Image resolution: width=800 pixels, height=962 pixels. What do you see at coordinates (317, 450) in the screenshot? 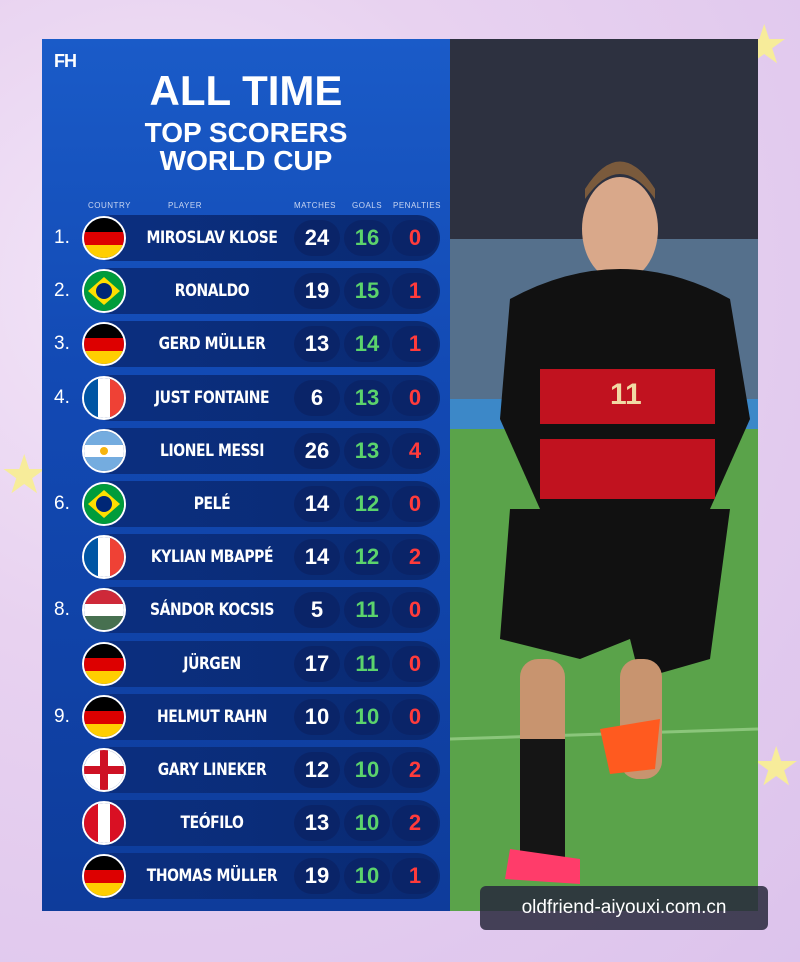
I see `matches-value: 26` at bounding box center [317, 450].